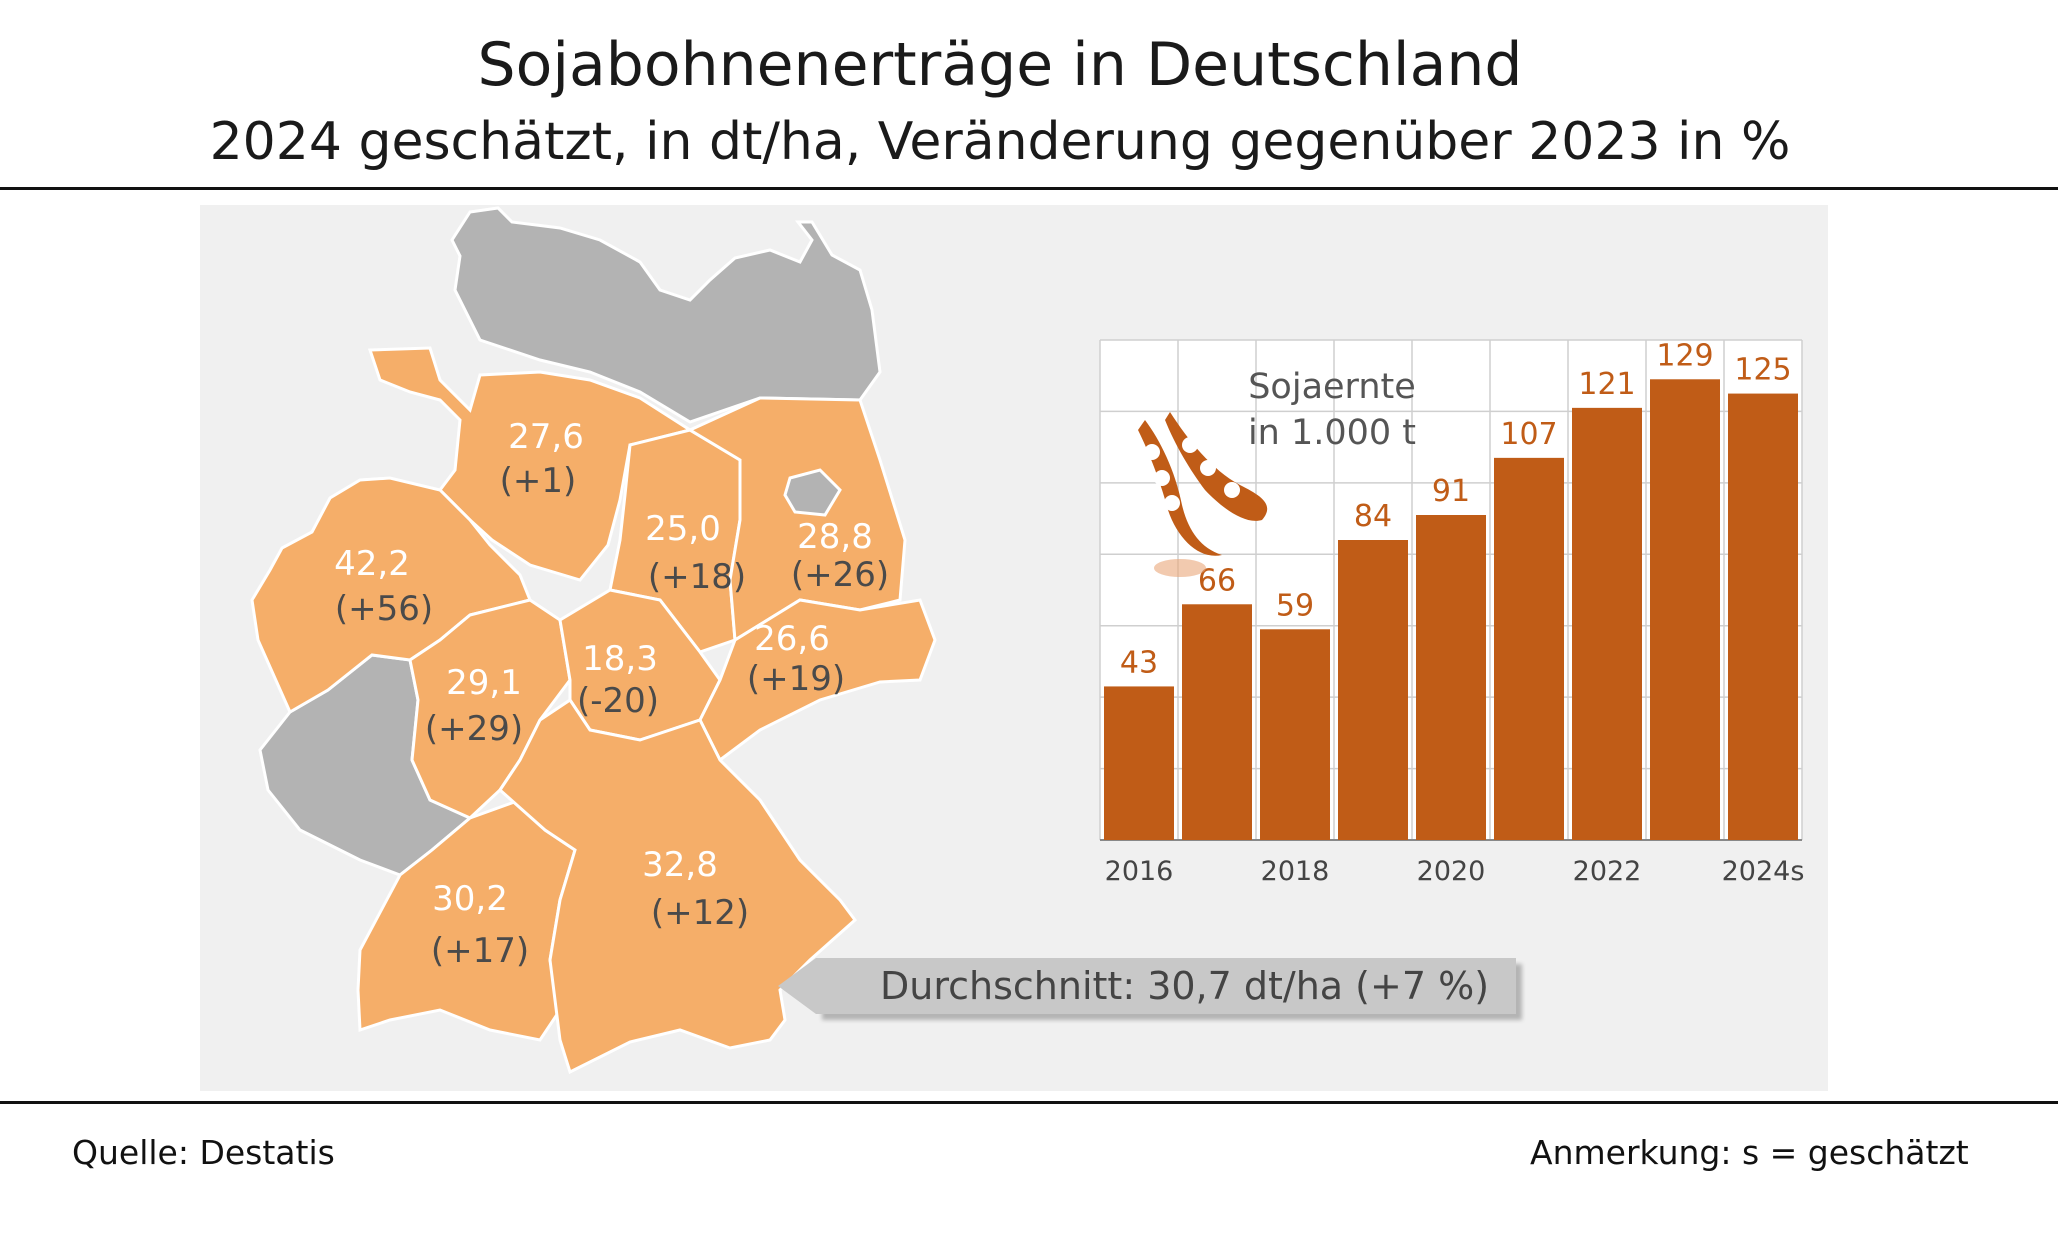 The height and width of the screenshot is (1239, 2058). What do you see at coordinates (680, 865) in the screenshot?
I see `map-label-bayern-value: 32,8` at bounding box center [680, 865].